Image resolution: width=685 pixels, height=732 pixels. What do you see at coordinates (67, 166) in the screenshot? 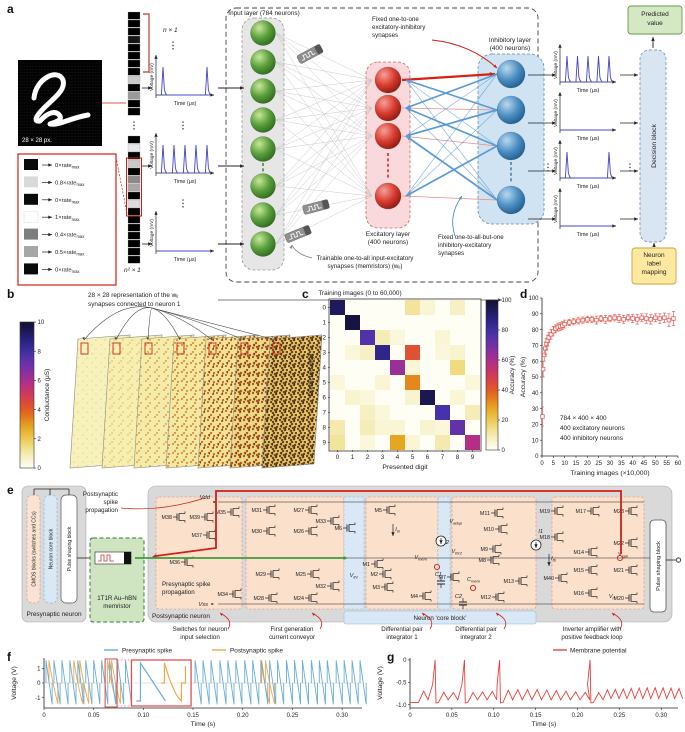
I see `svg-text: 0×ratemax` at bounding box center [67, 166].